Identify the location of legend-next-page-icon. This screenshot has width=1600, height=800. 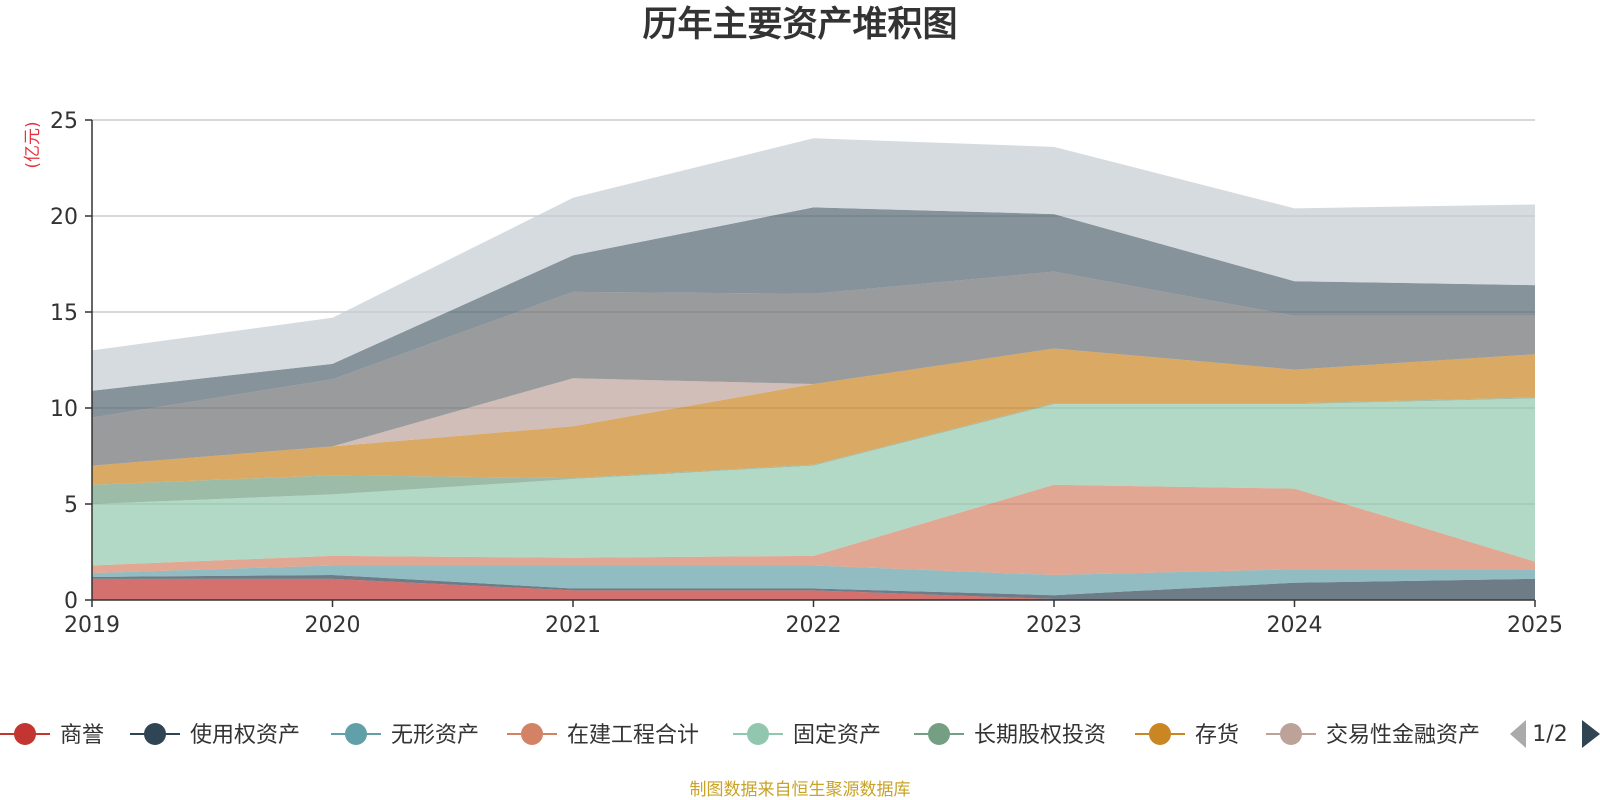
(1591, 734).